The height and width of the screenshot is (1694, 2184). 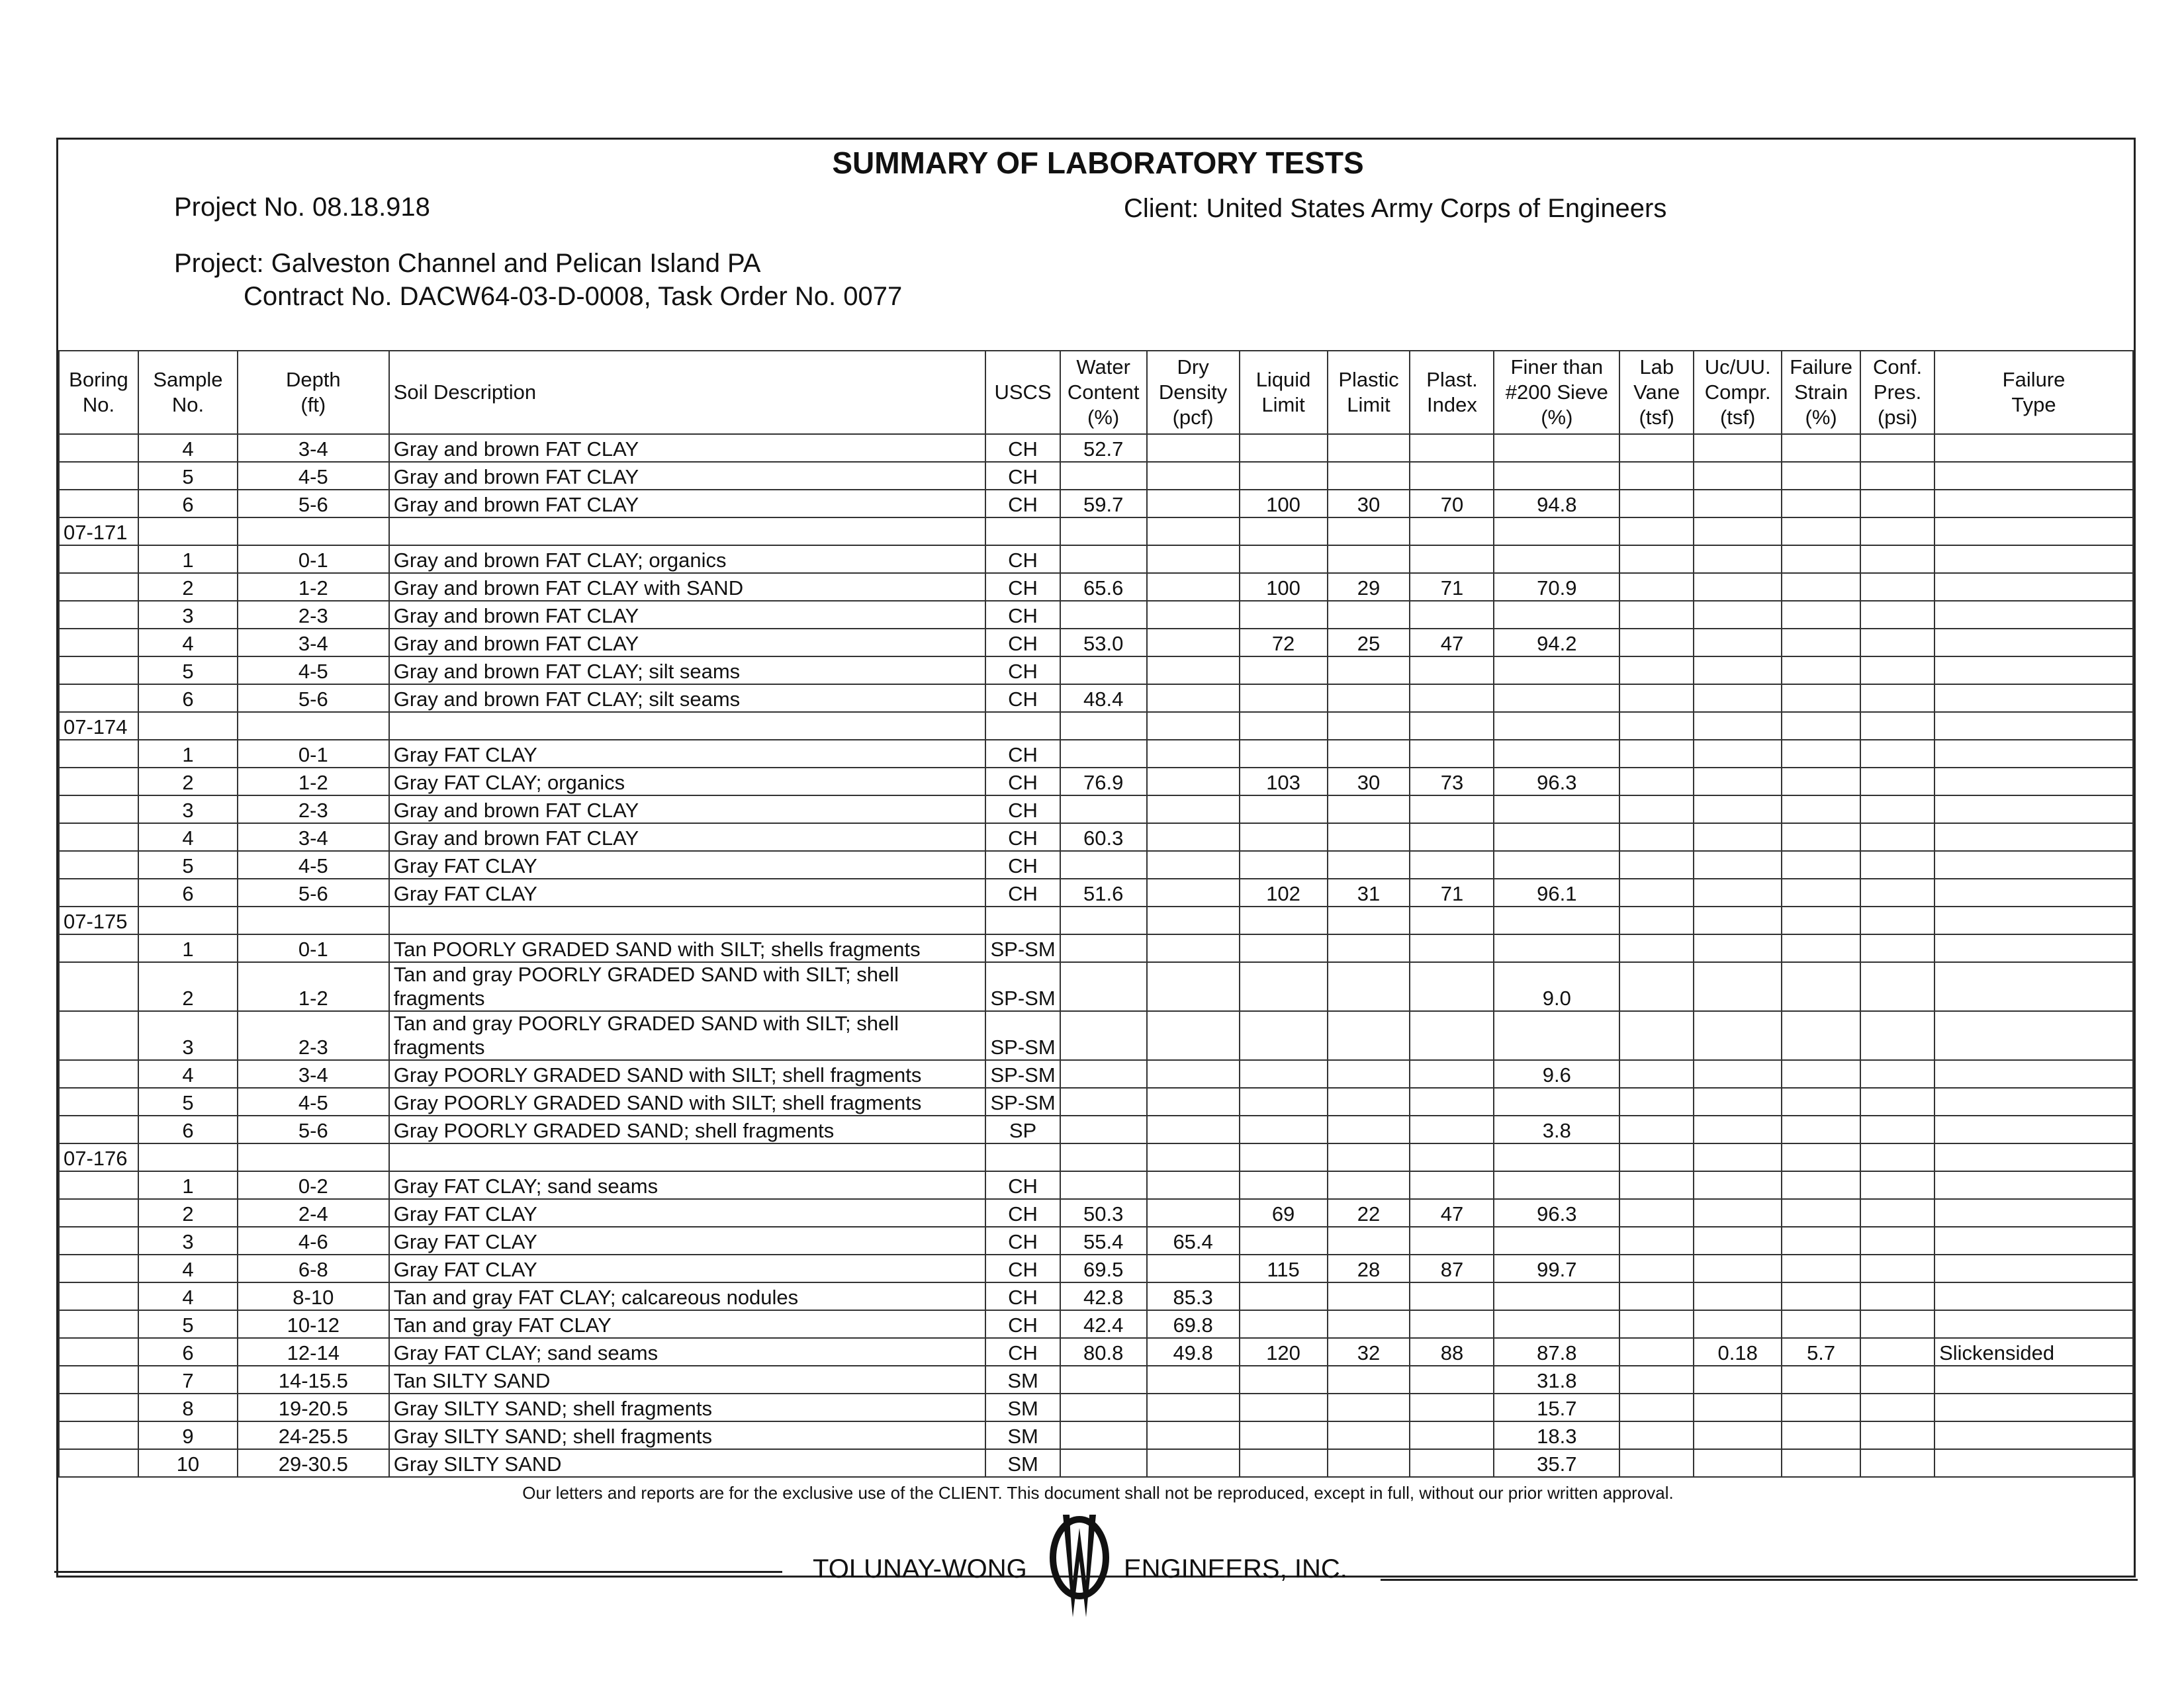 I want to click on cell-soil-description: Gray and brown FAT CLAY; silt seams, so click(x=687, y=699).